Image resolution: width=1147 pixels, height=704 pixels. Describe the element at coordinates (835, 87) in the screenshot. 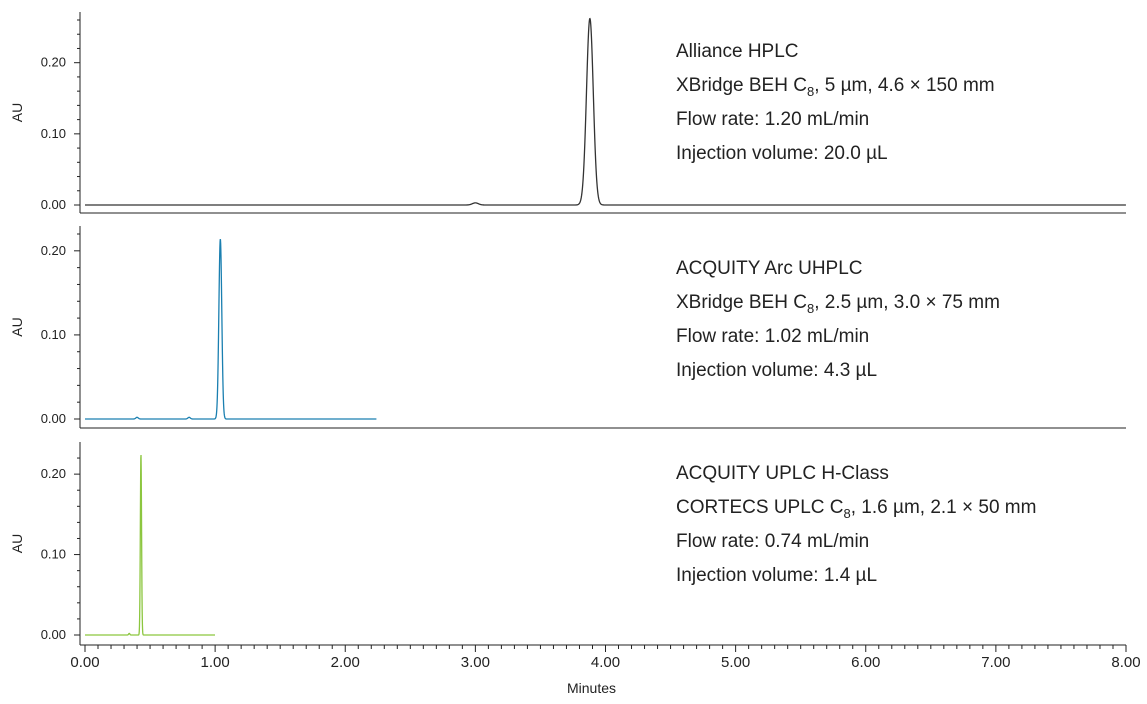

I see `annotation-line: XBridge BEH C8, 5 µm, 4.6 × 150 mm` at that location.